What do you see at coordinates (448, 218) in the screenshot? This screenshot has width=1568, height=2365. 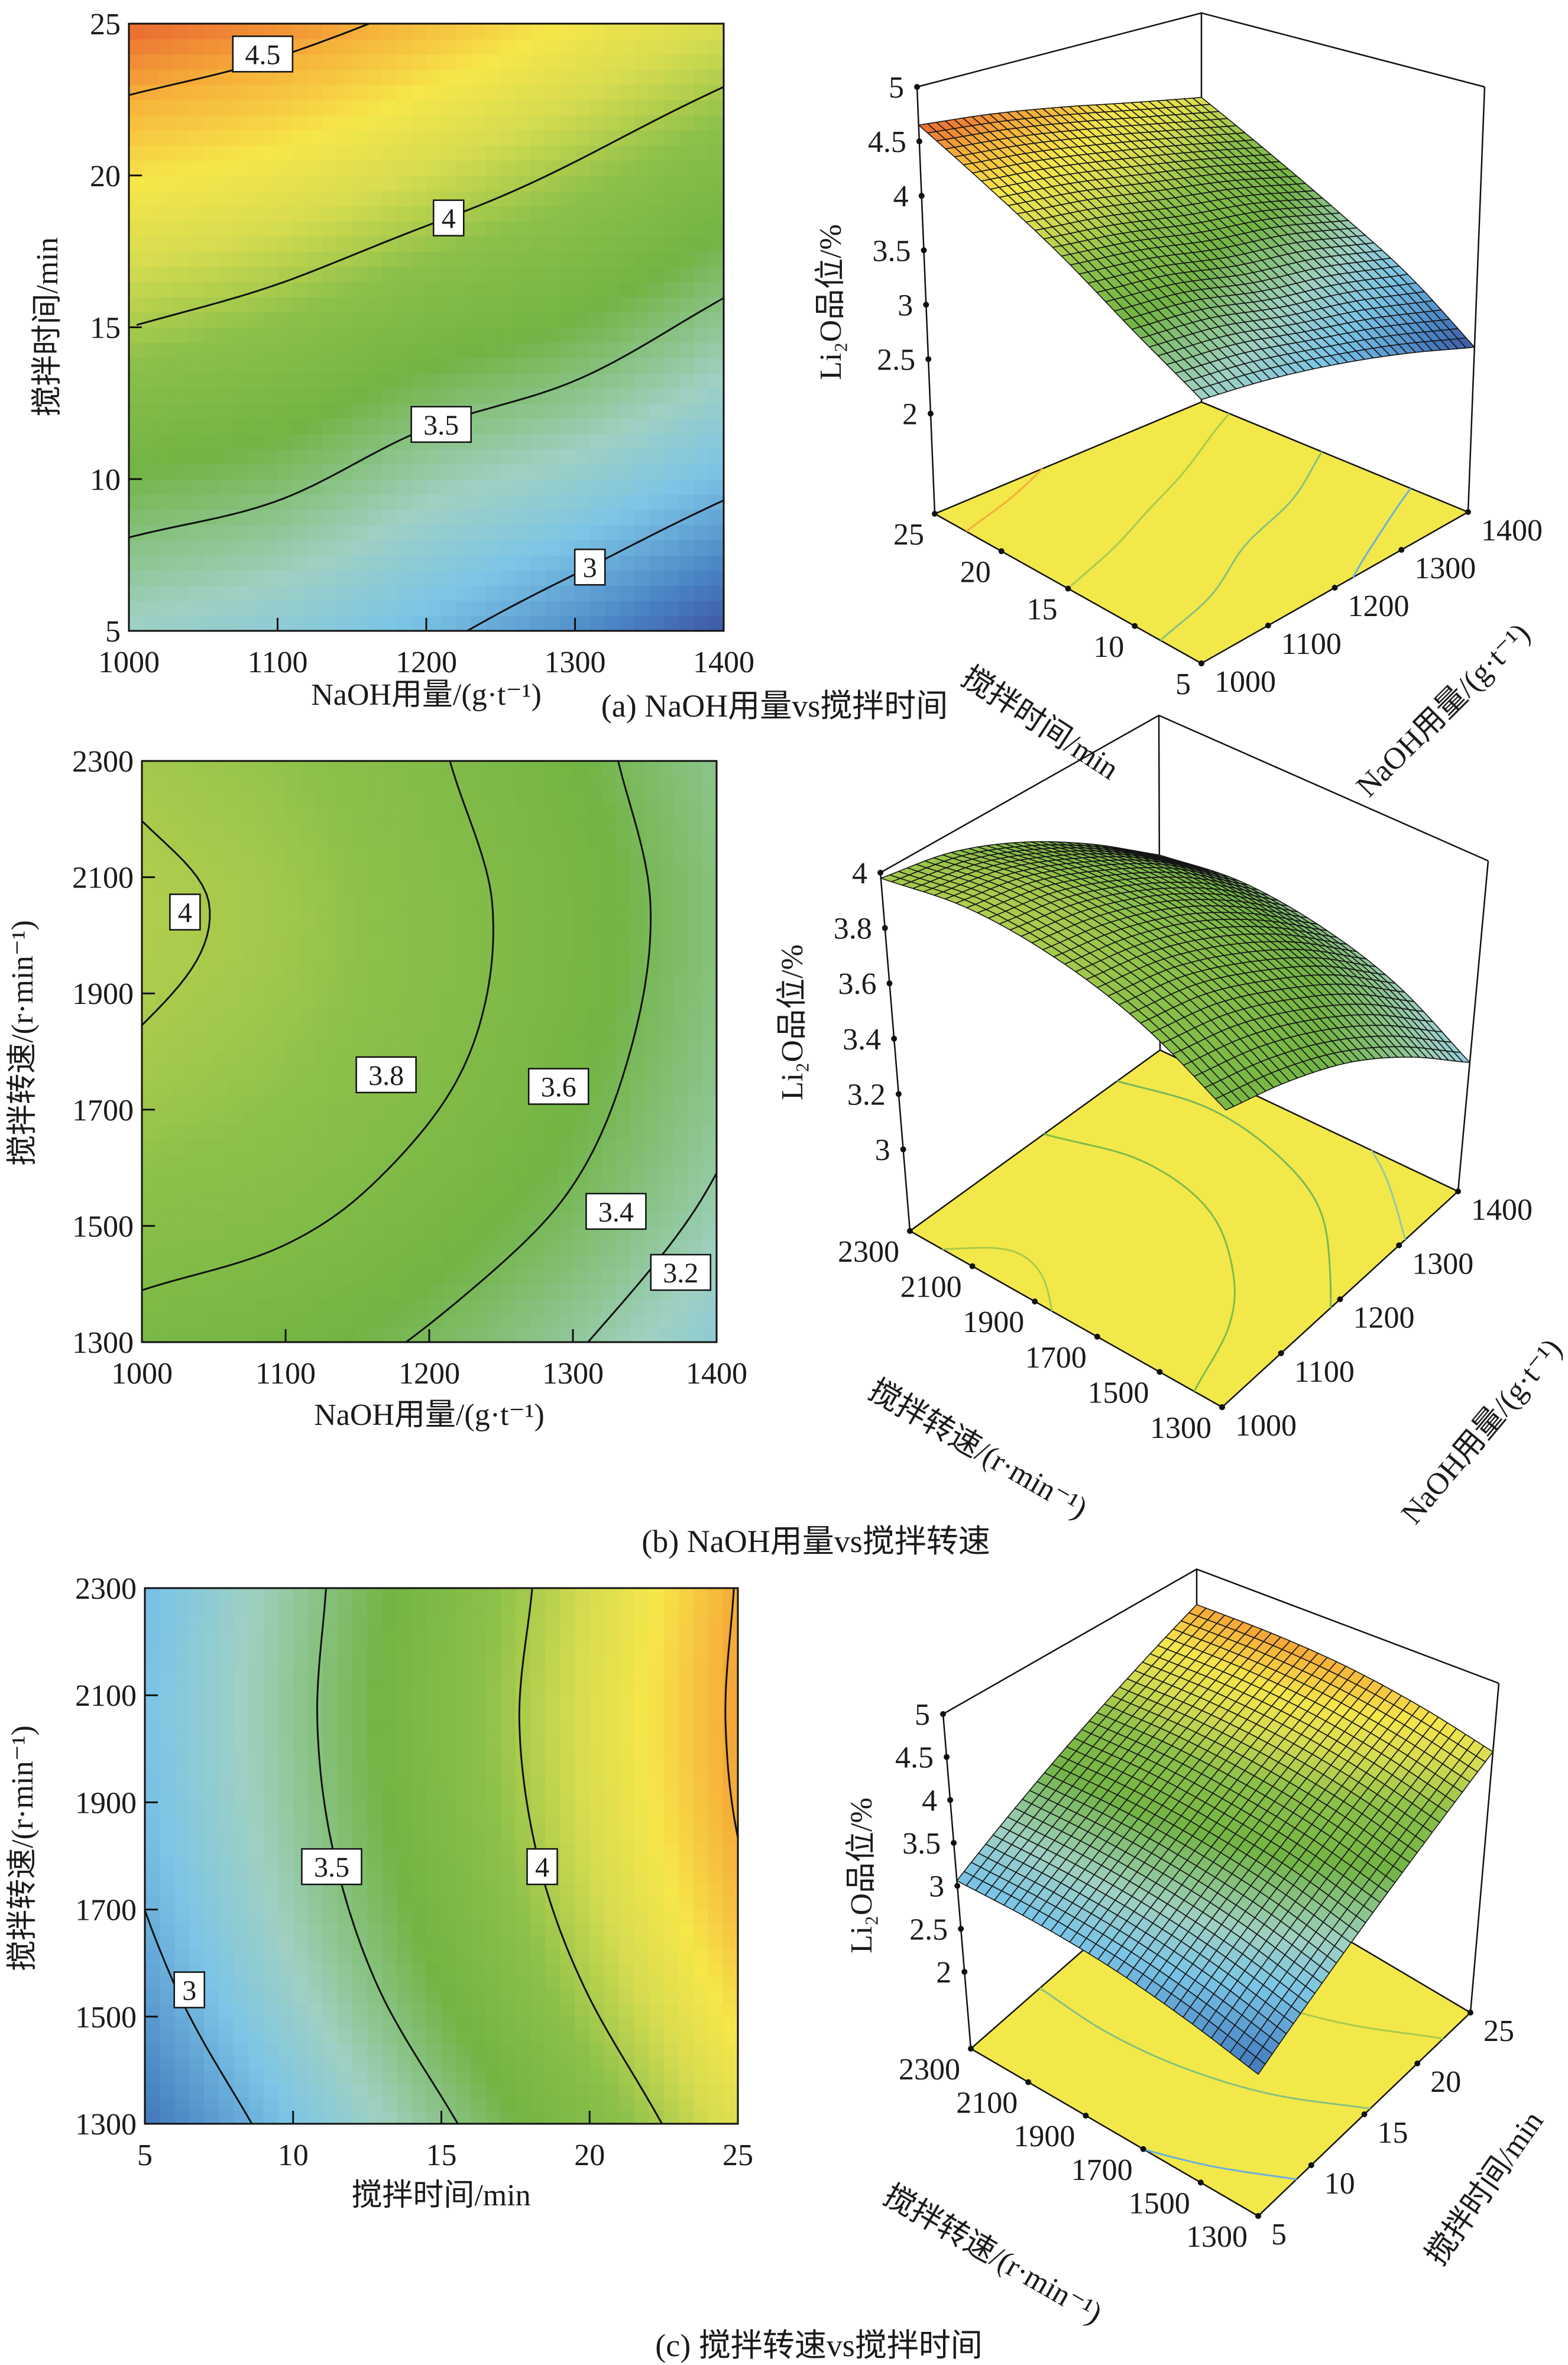 I see `contour-label: 4` at bounding box center [448, 218].